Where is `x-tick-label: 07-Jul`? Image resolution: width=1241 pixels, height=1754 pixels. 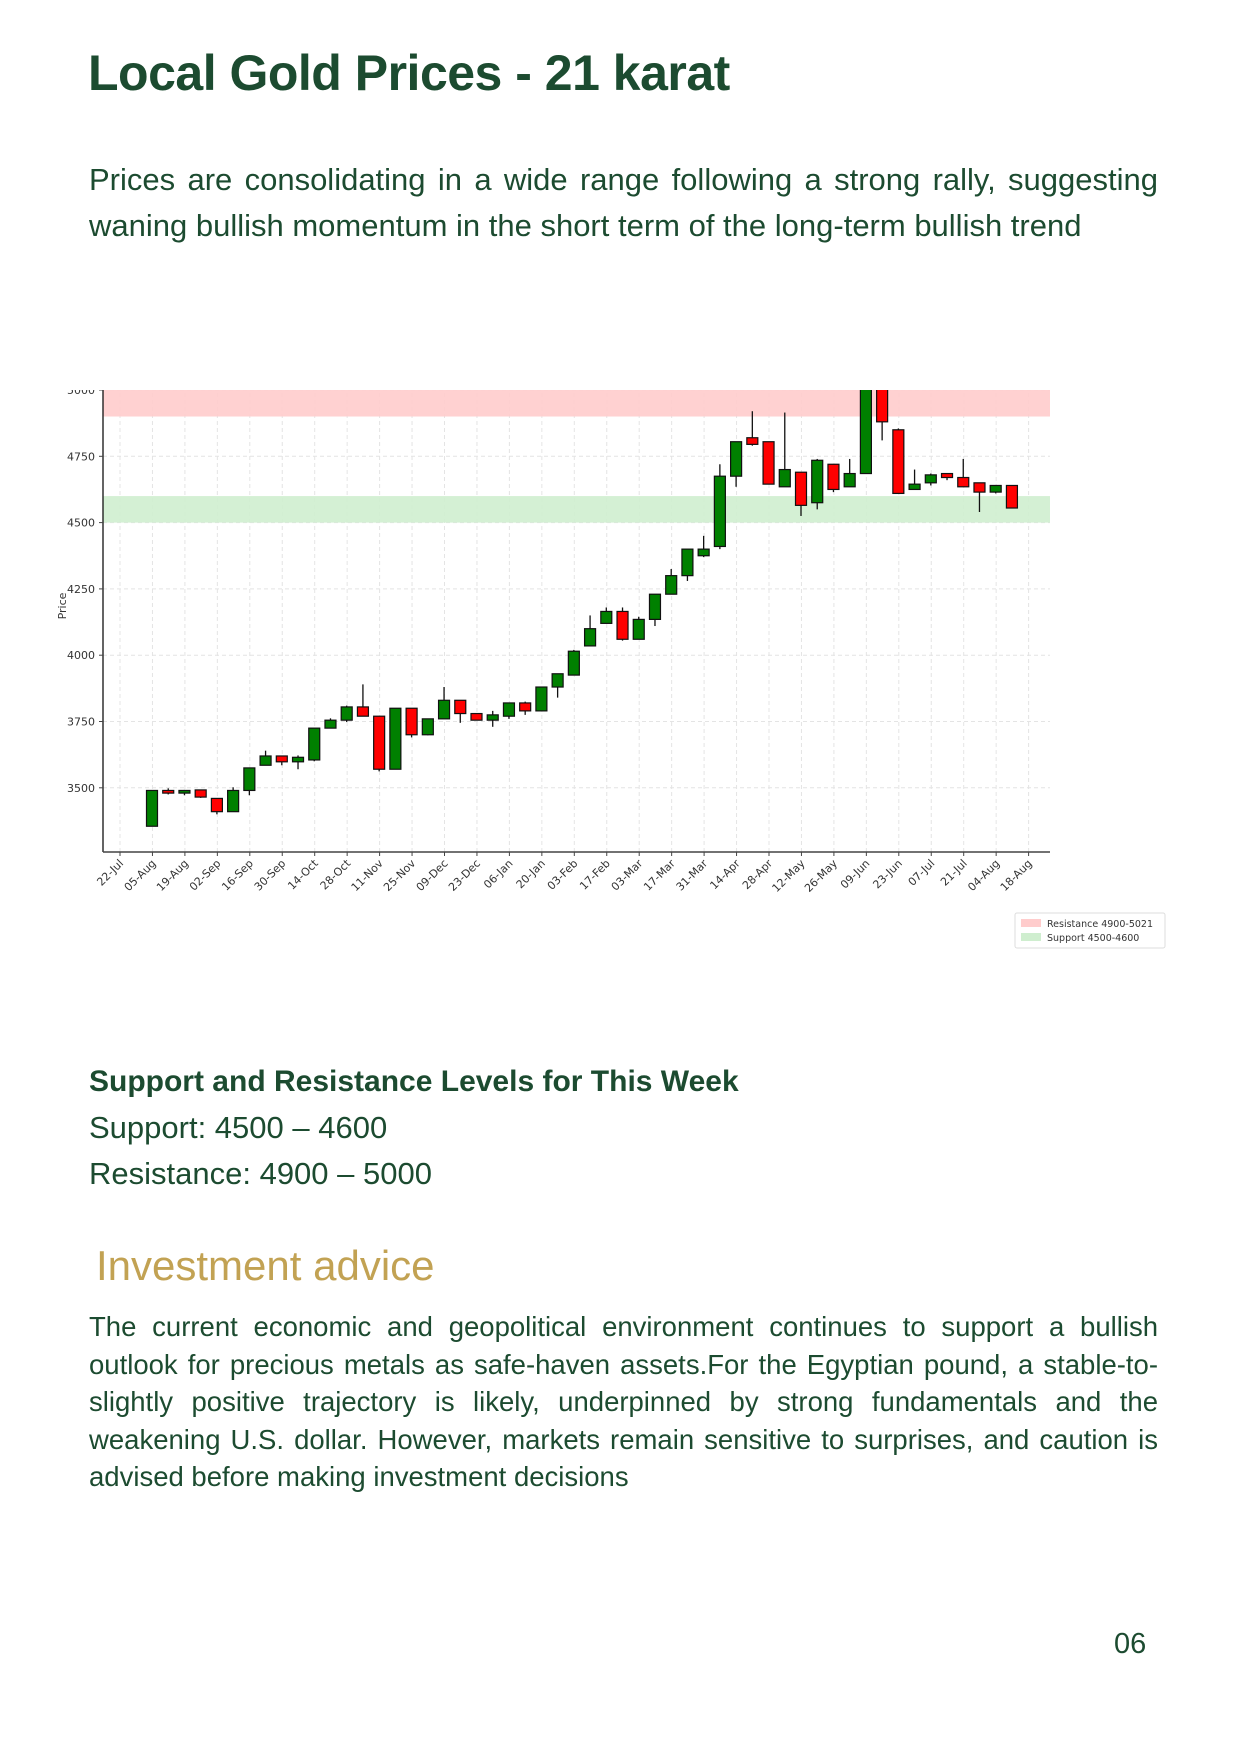
x-tick-label: 07-Jul is located at coordinates (922, 873).